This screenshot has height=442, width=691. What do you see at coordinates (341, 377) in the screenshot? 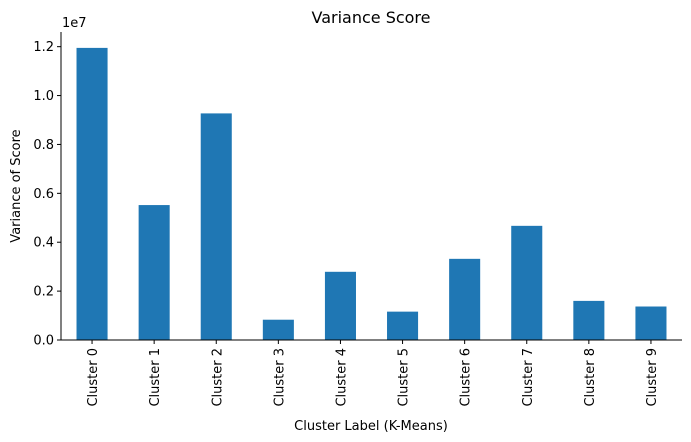
I see `x-tick-label: Cluster 4` at bounding box center [341, 377].